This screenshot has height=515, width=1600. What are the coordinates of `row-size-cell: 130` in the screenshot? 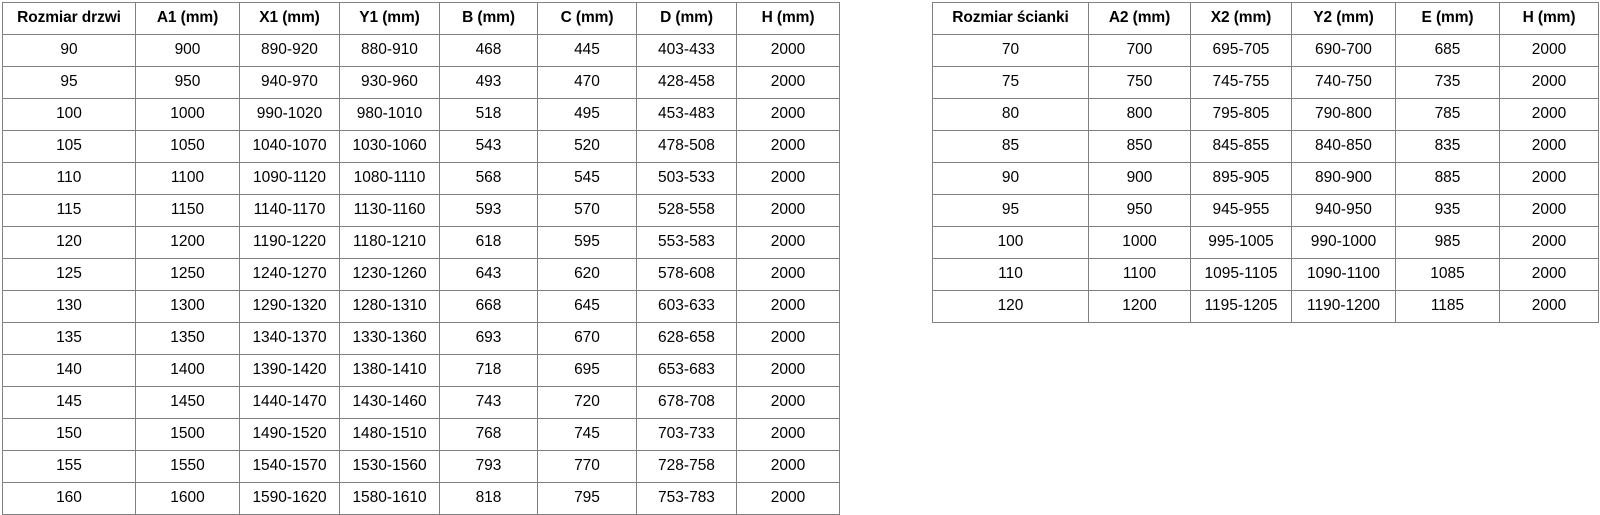 It's located at (69, 306).